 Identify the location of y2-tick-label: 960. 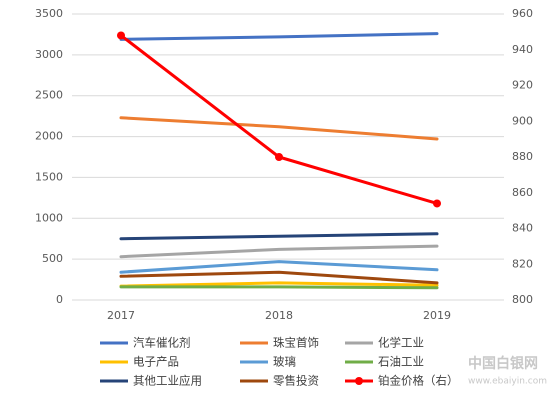
(522, 13).